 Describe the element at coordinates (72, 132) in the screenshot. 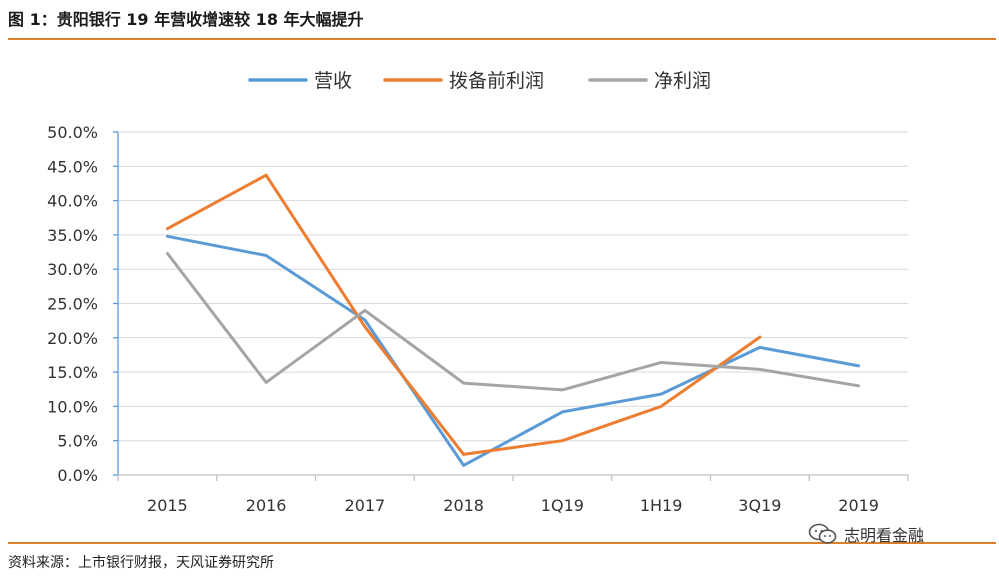

I see `y-tick-label: 50.0%` at that location.